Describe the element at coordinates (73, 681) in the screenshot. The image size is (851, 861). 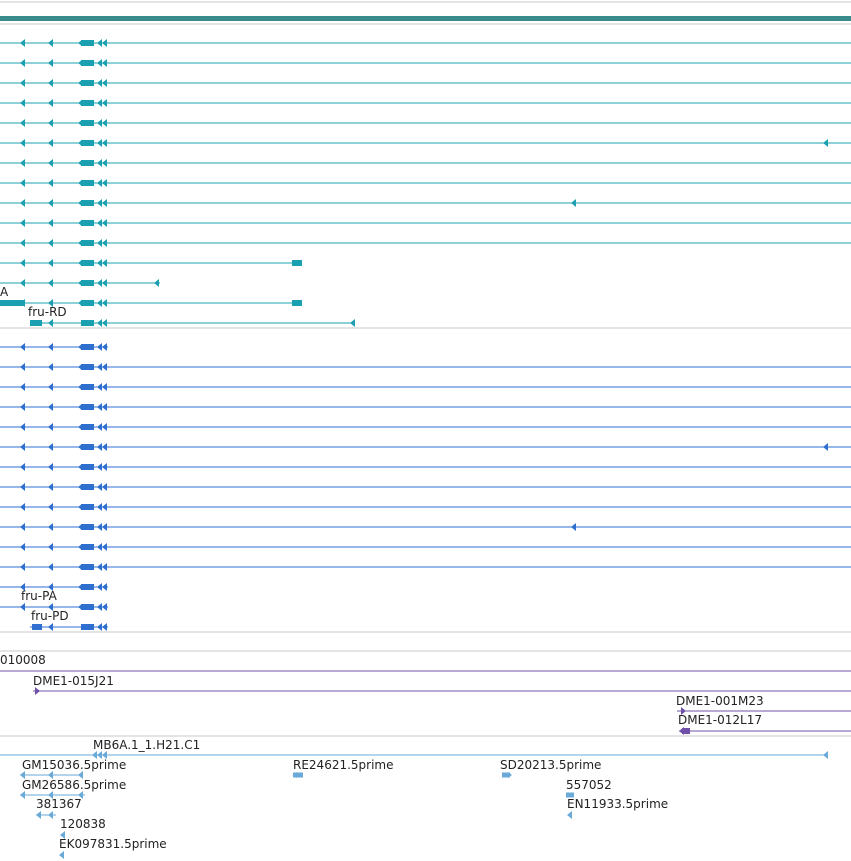
I see `label-dme1-015j21: DME1-015J21` at that location.